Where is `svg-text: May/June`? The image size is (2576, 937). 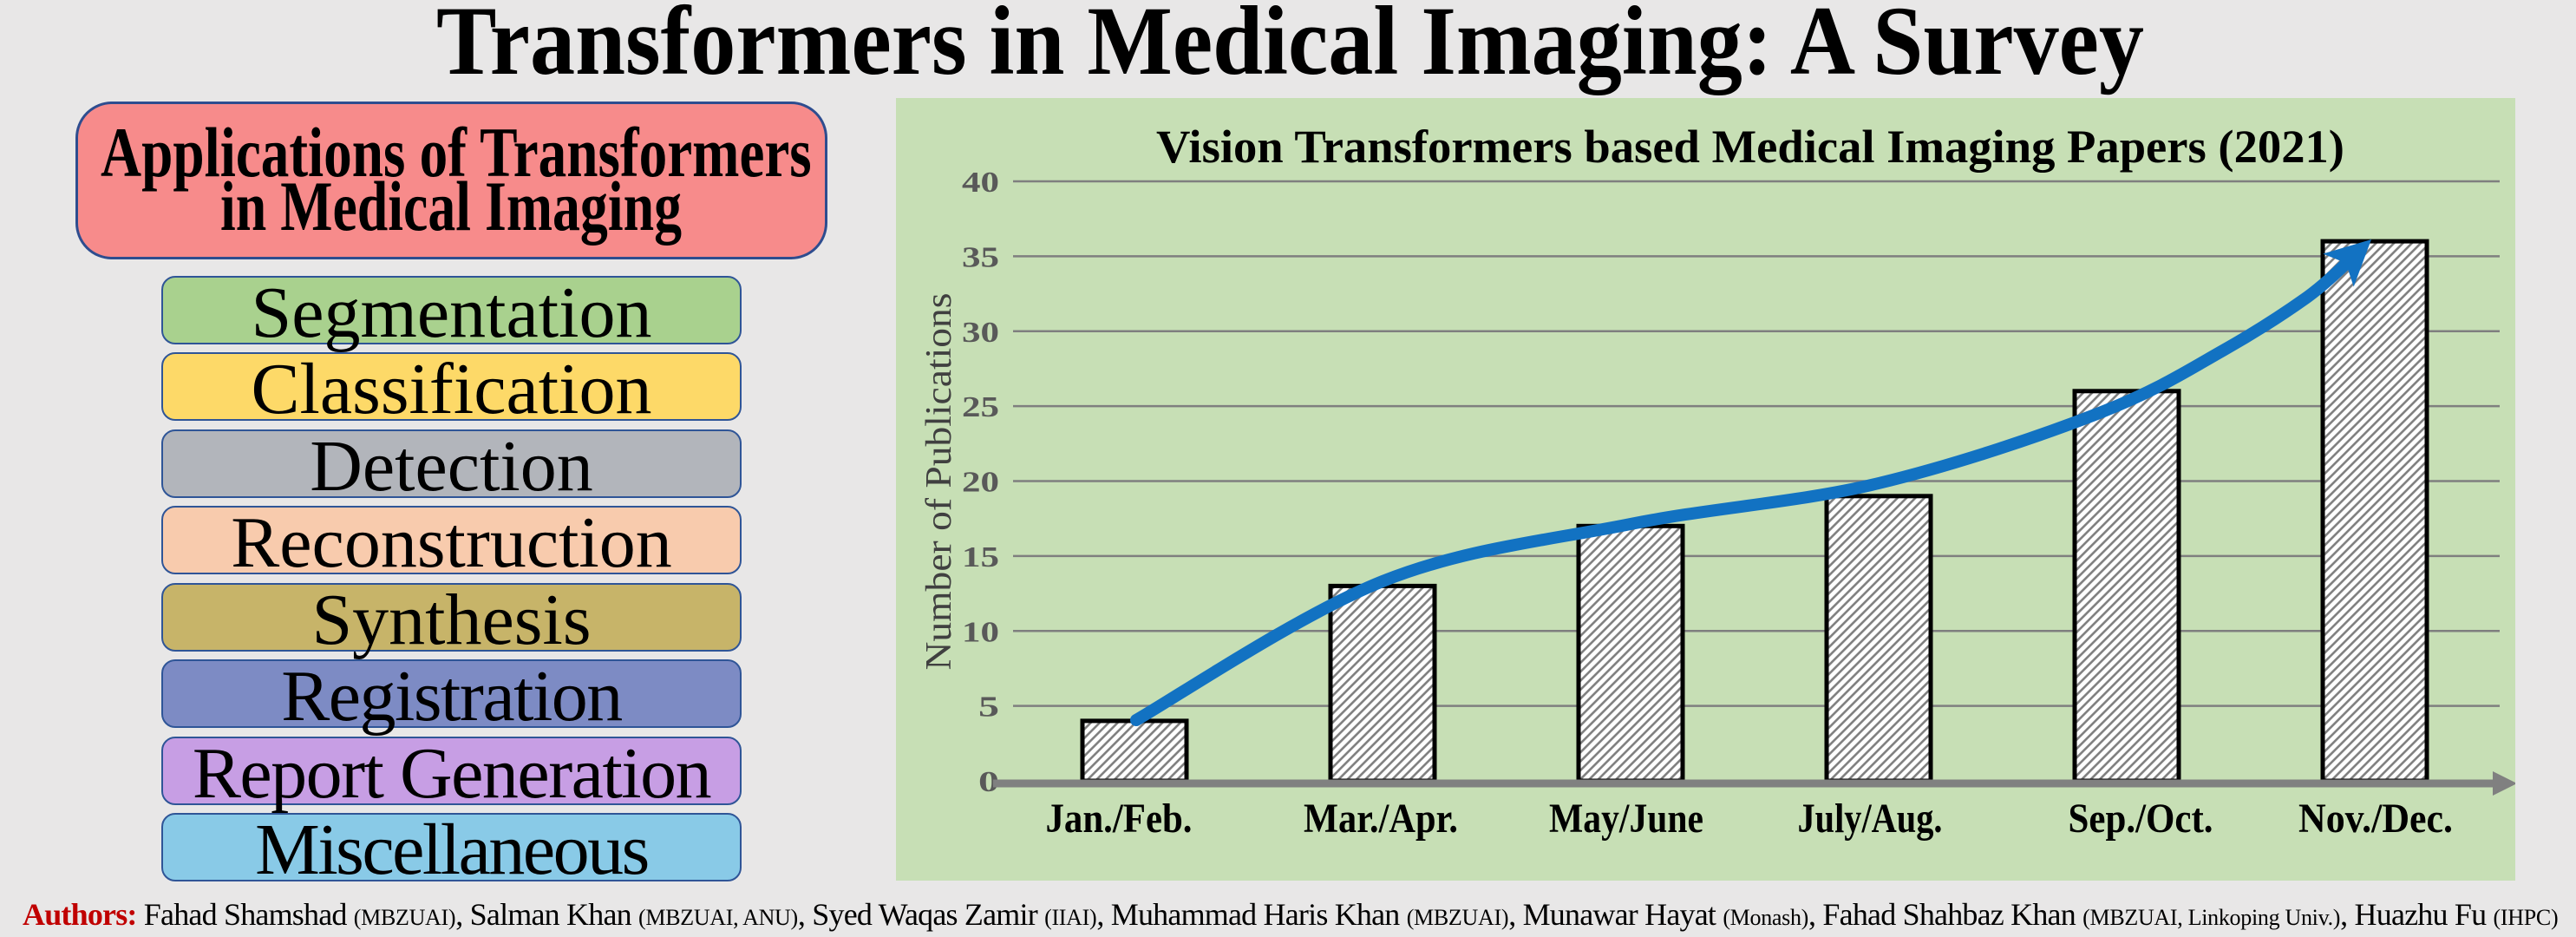
svg-text: May/June is located at coordinates (1626, 819).